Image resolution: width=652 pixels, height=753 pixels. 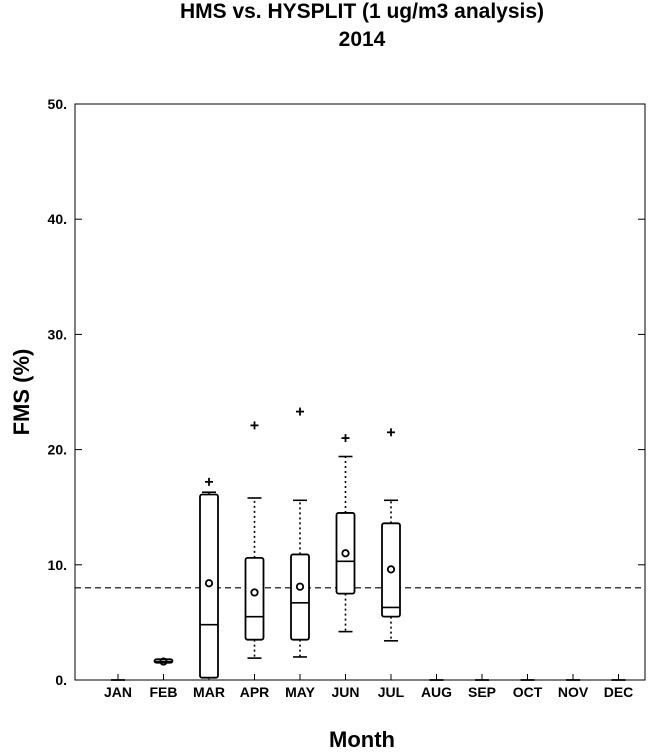 I want to click on x-tick-label: JAN, so click(x=118, y=692).